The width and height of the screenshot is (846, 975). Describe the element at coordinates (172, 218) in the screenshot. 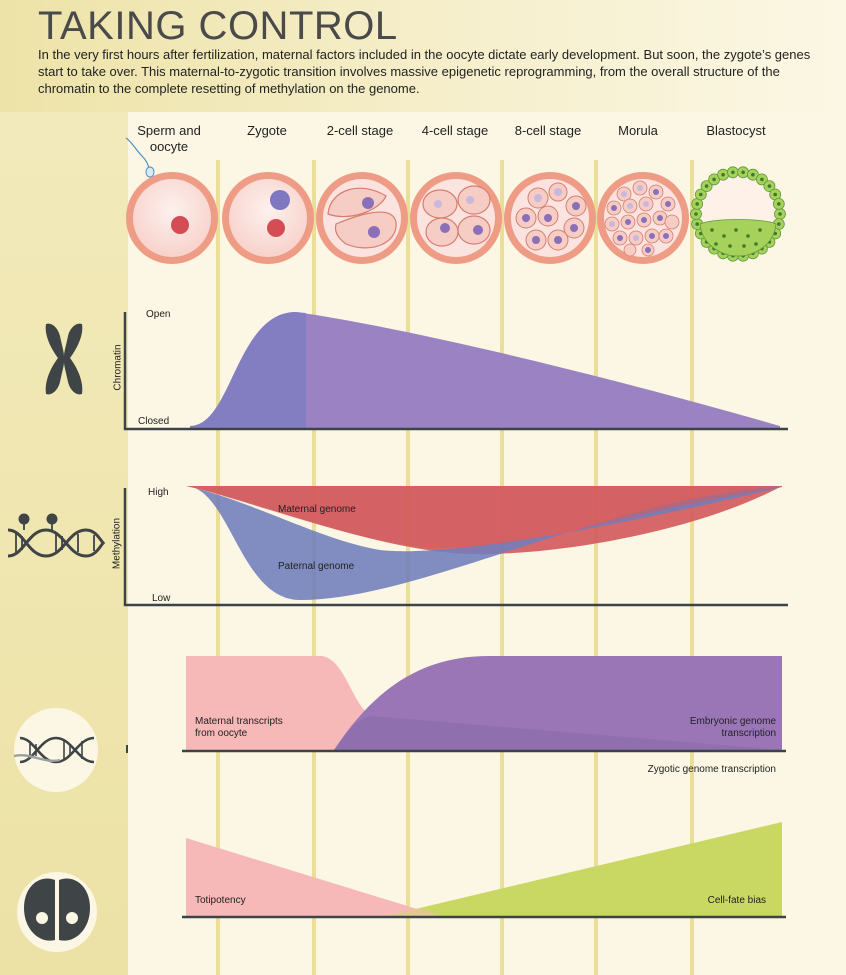

I see `oocyte-cell` at that location.